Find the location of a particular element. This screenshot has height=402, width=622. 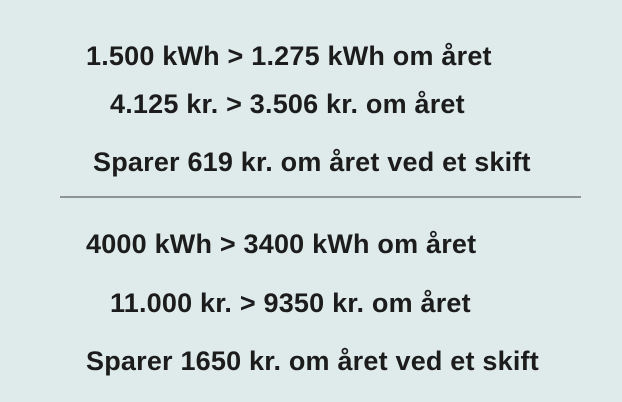

section-divider is located at coordinates (320, 197).